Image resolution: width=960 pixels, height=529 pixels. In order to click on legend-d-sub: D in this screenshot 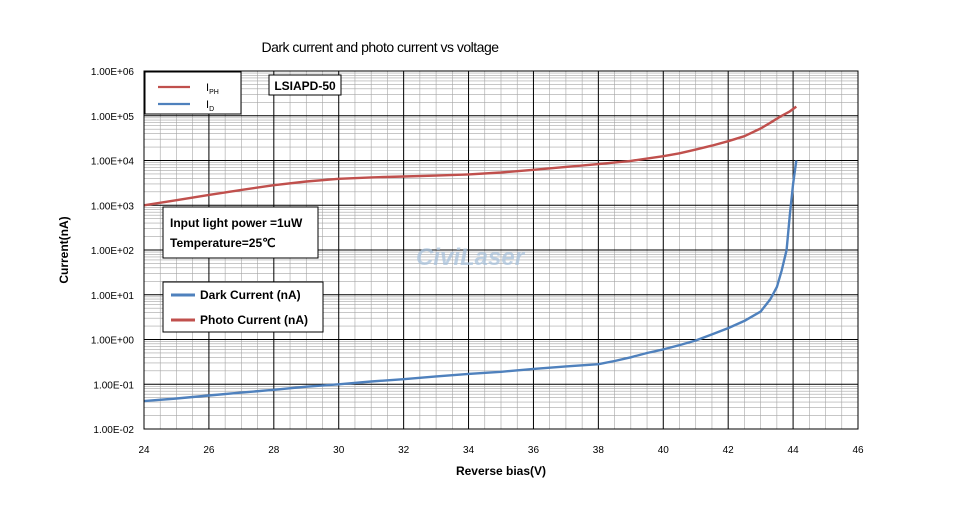, I will do `click(211, 109)`.